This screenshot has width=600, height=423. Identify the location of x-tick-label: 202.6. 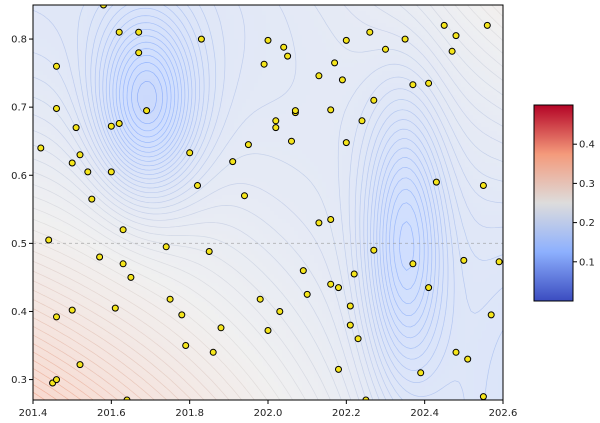
(503, 413).